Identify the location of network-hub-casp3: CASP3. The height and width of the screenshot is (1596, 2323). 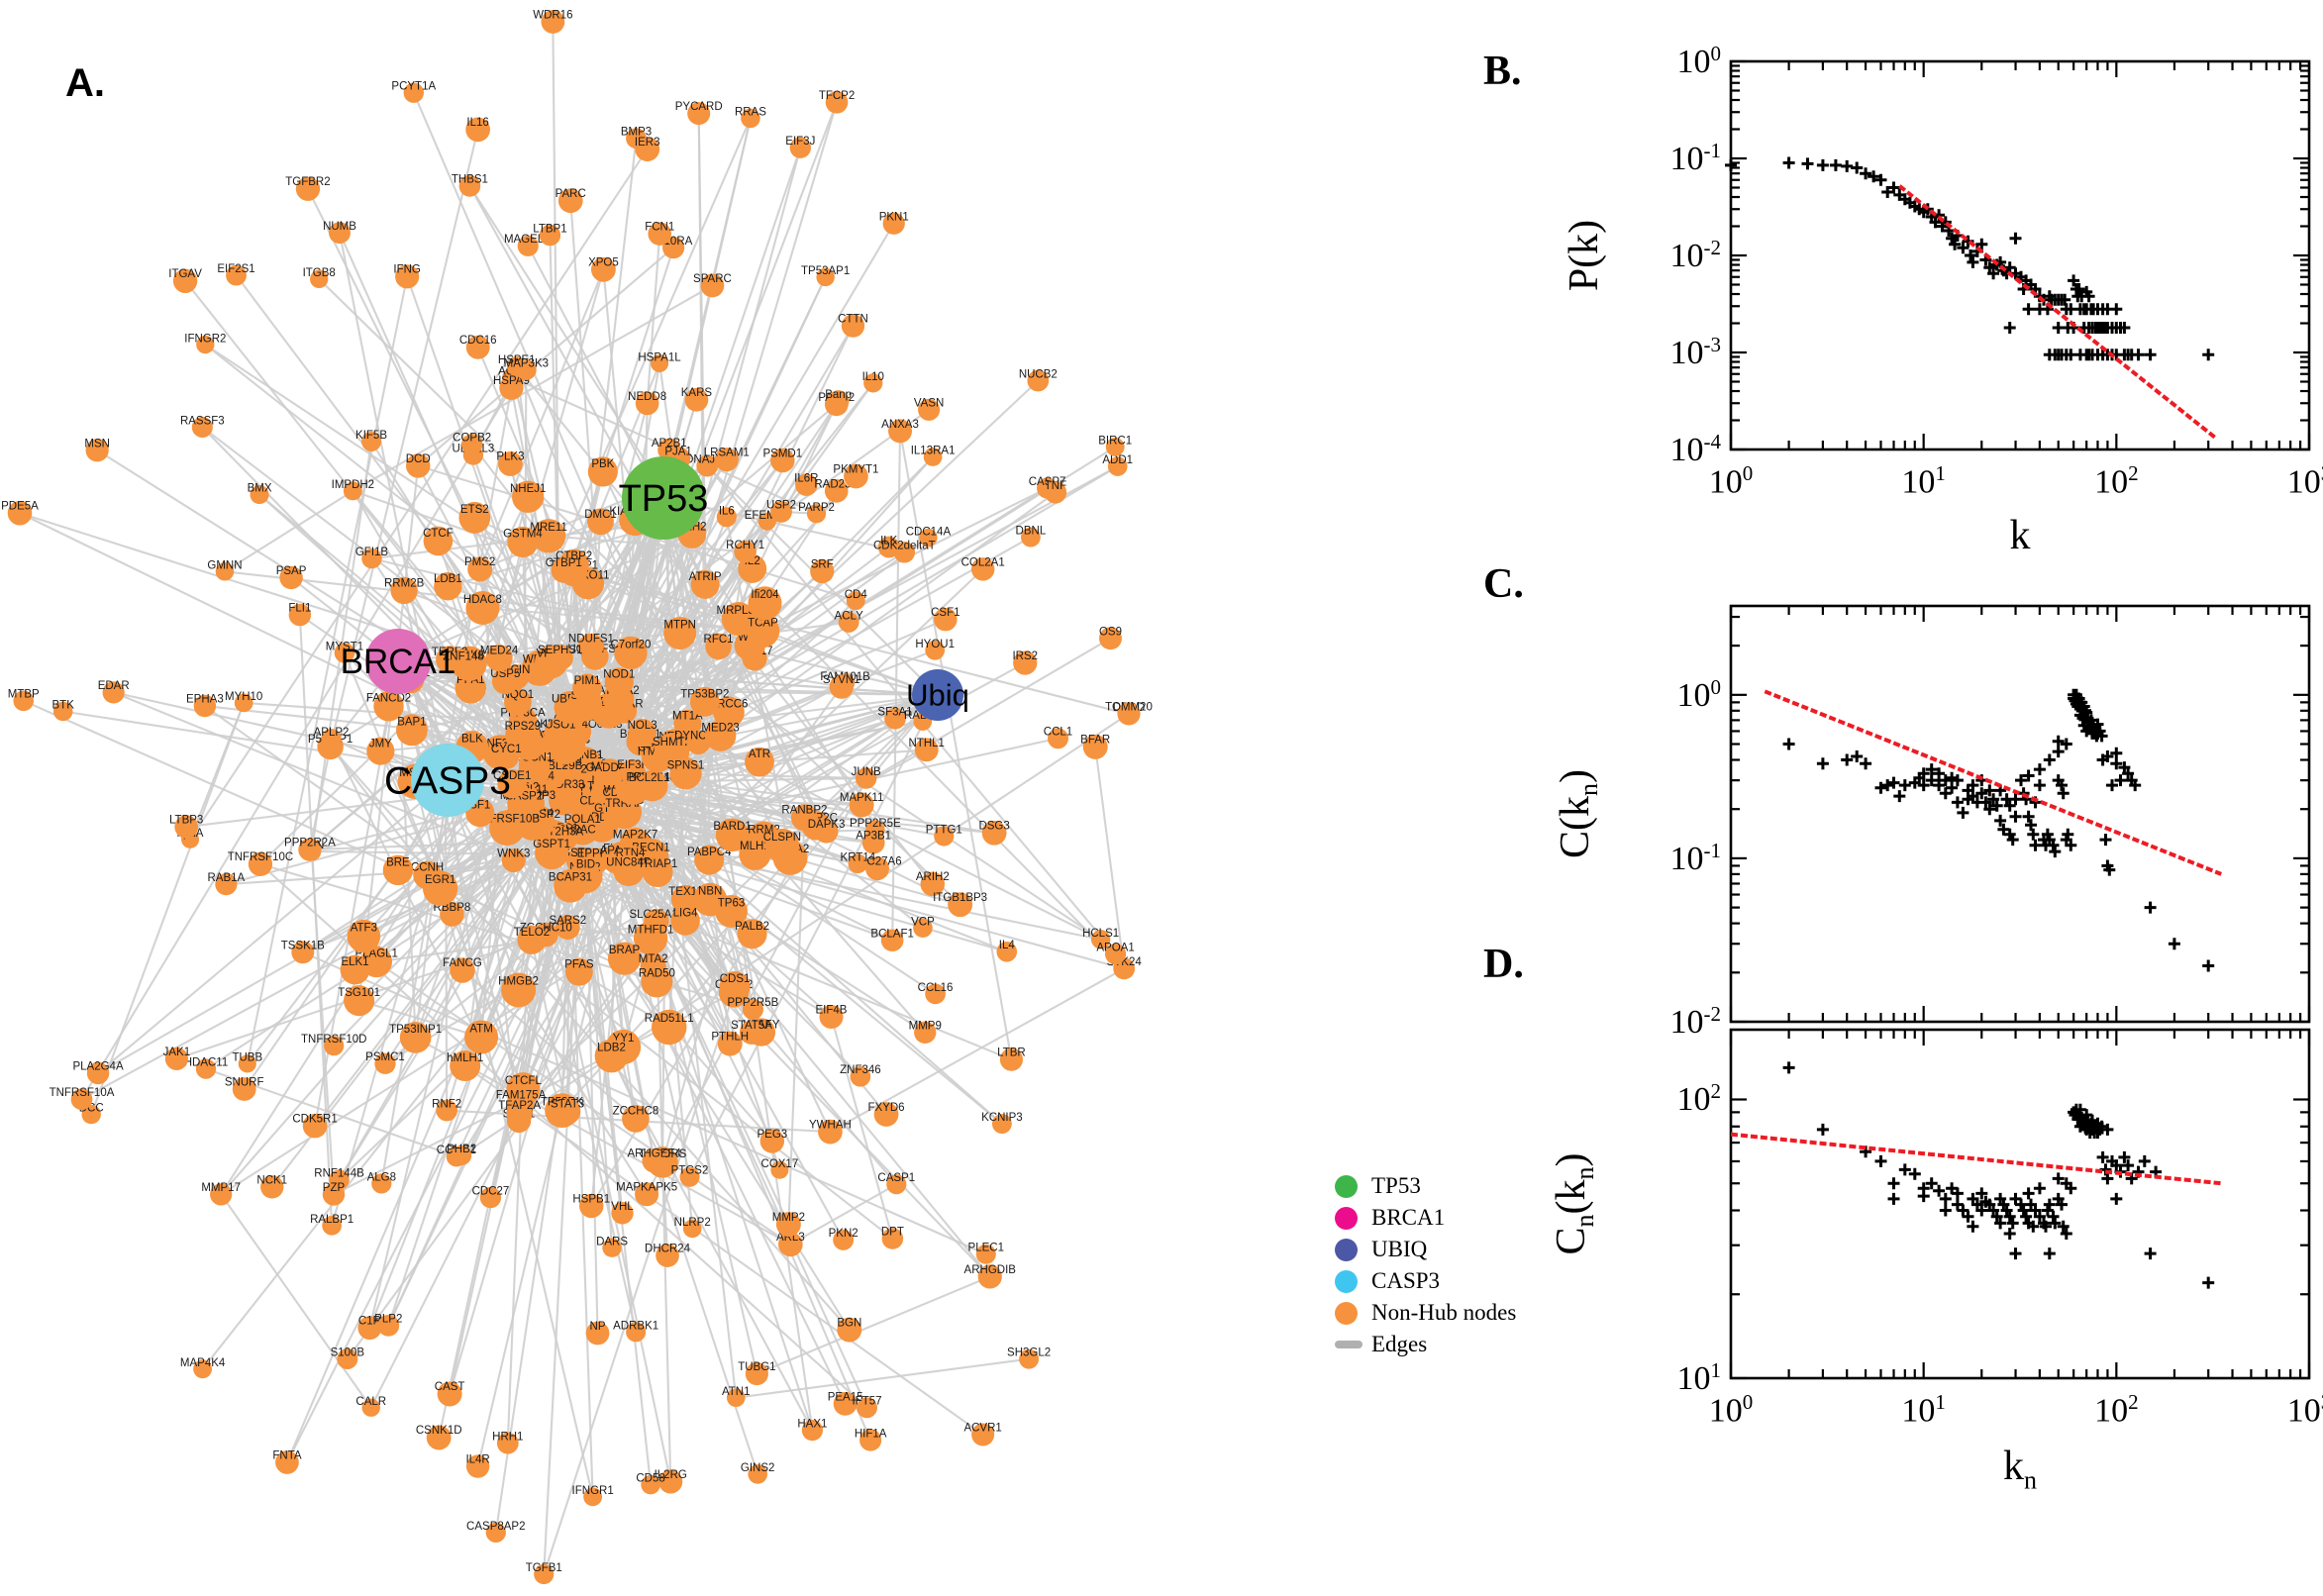
(447, 781).